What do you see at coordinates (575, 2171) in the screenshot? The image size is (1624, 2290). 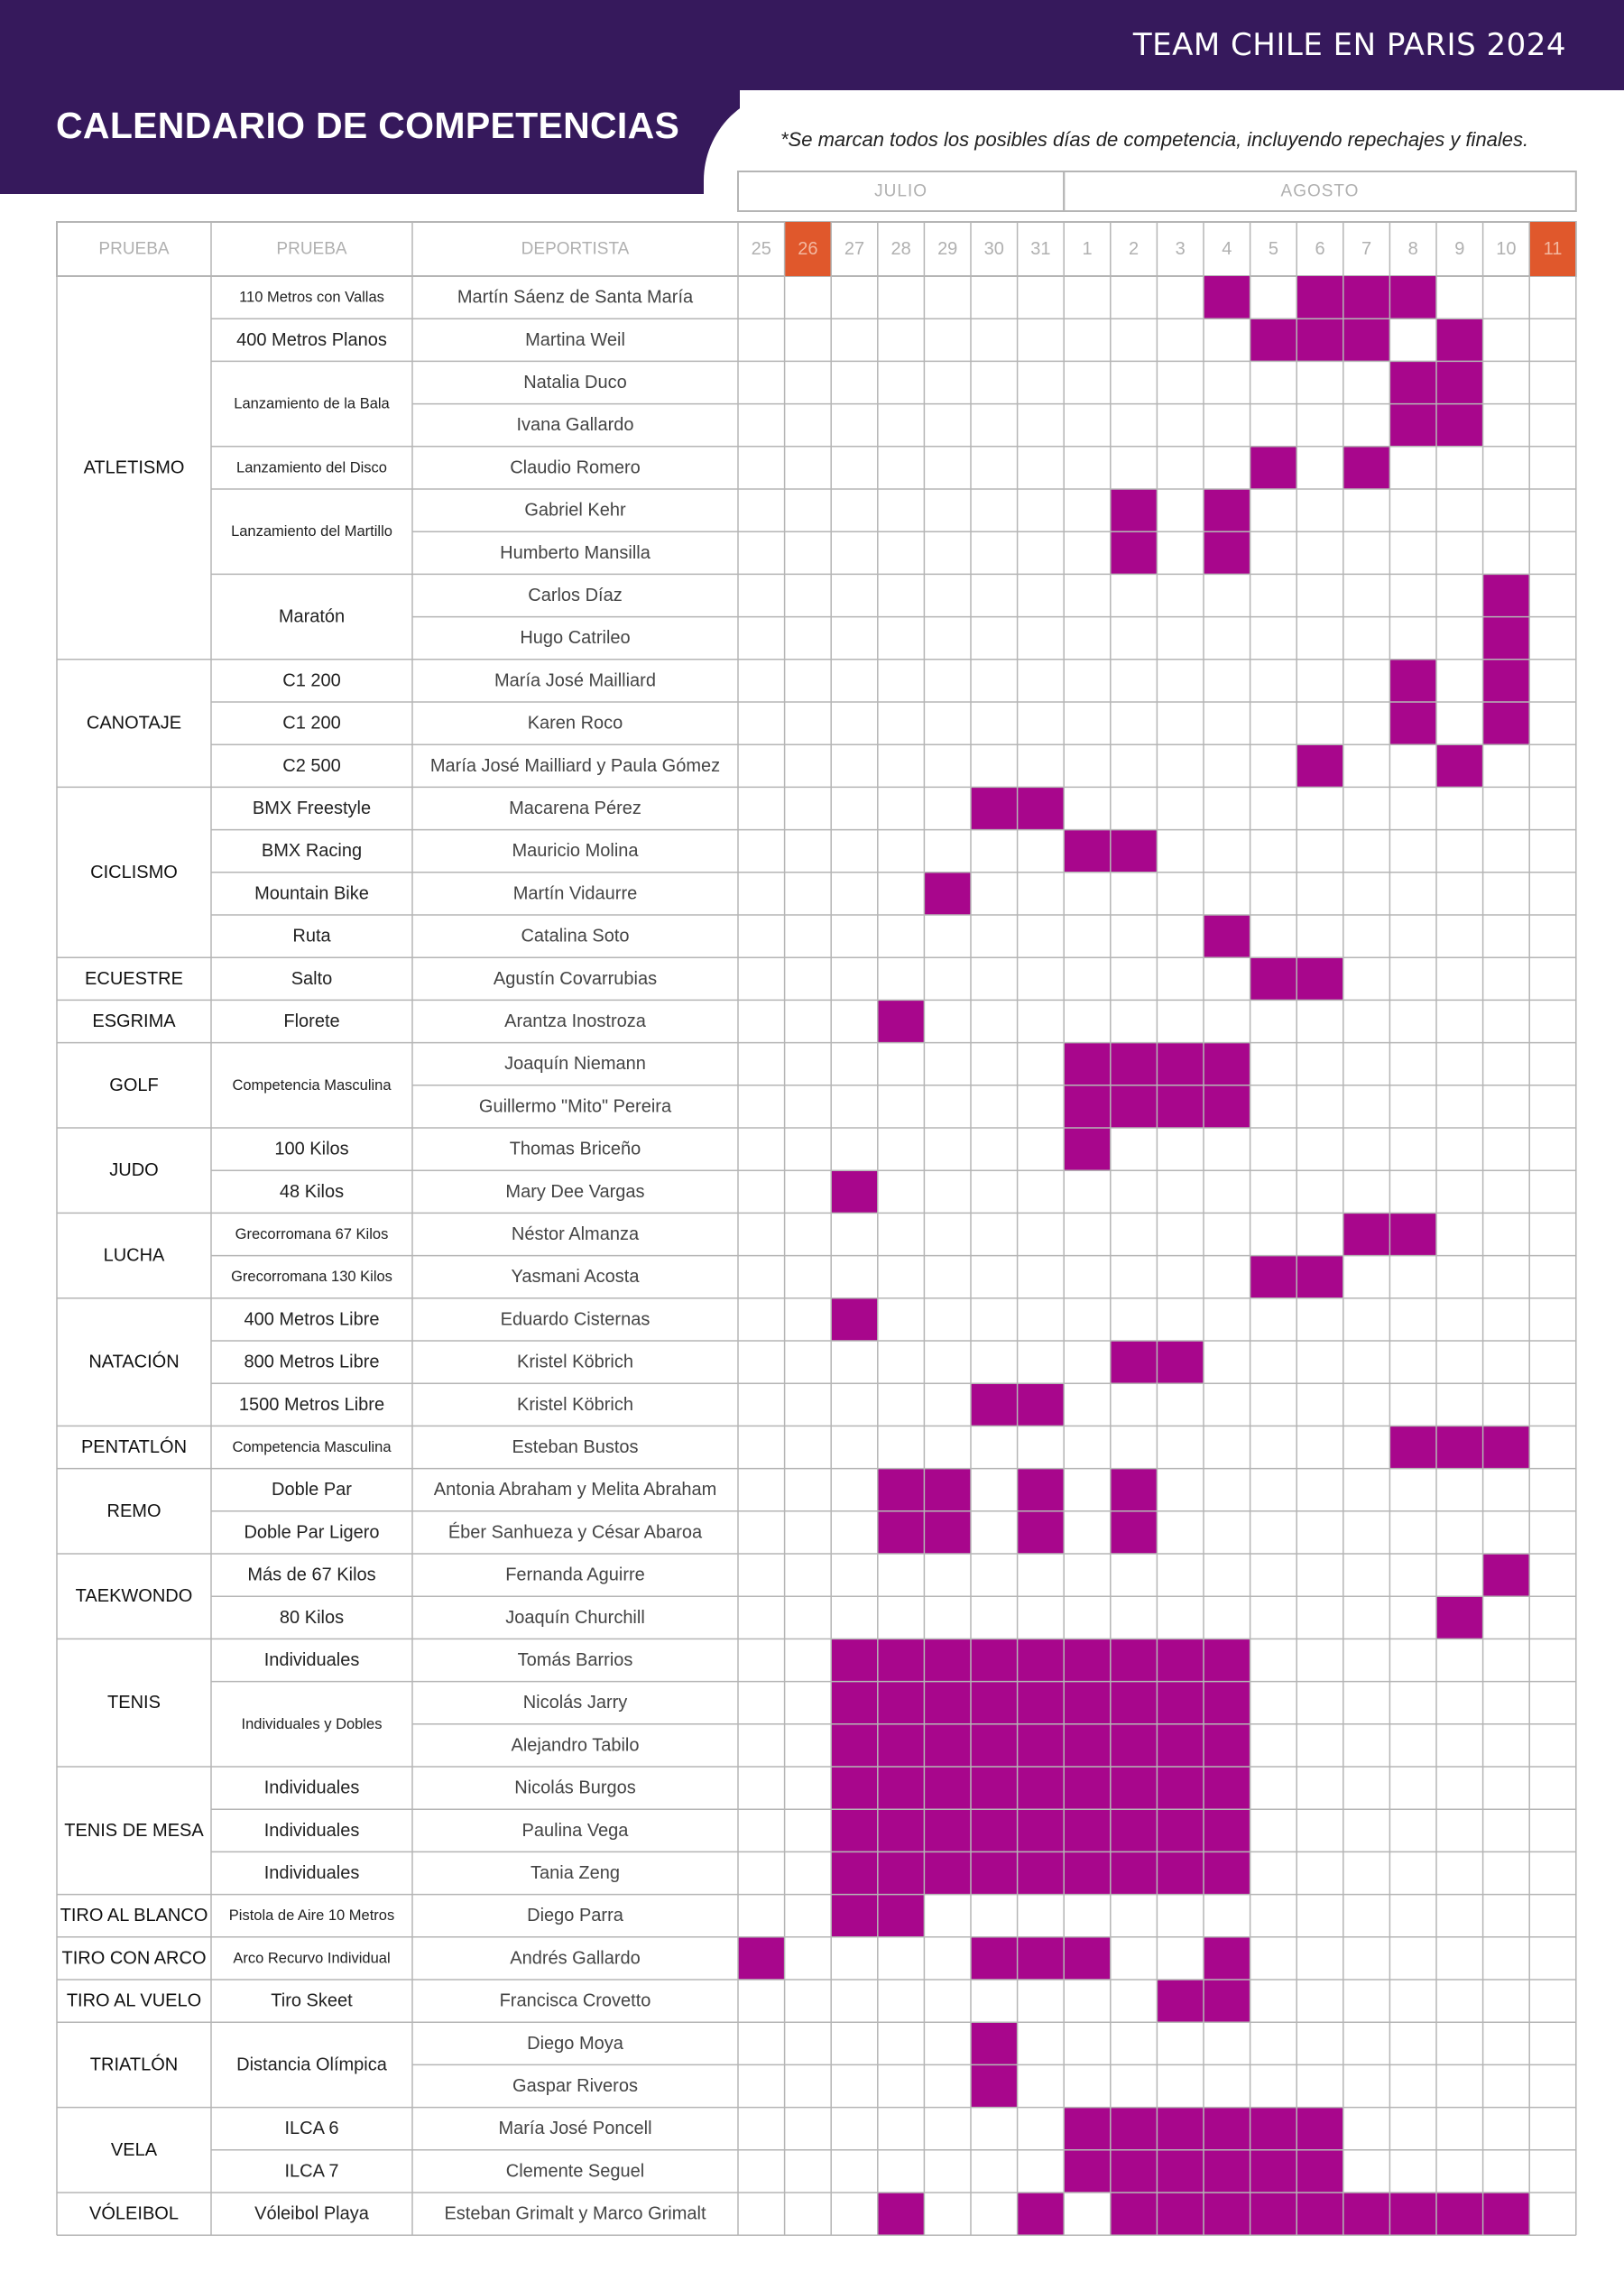 I see `athlete-name: Clemente Seguel` at bounding box center [575, 2171].